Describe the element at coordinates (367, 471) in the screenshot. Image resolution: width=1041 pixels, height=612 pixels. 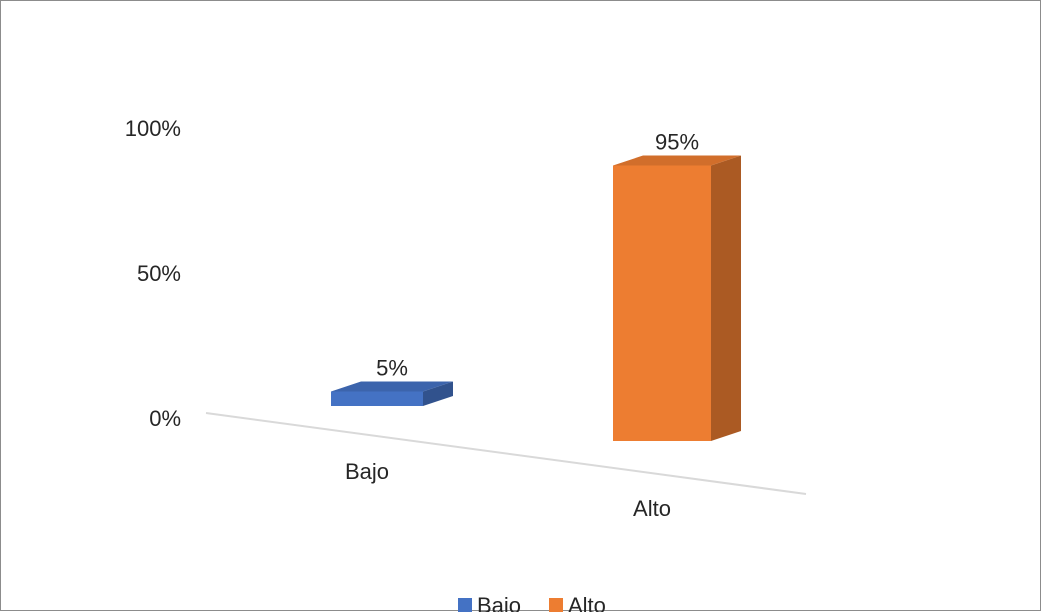
I see `category-label-bajo: Bajo` at that location.